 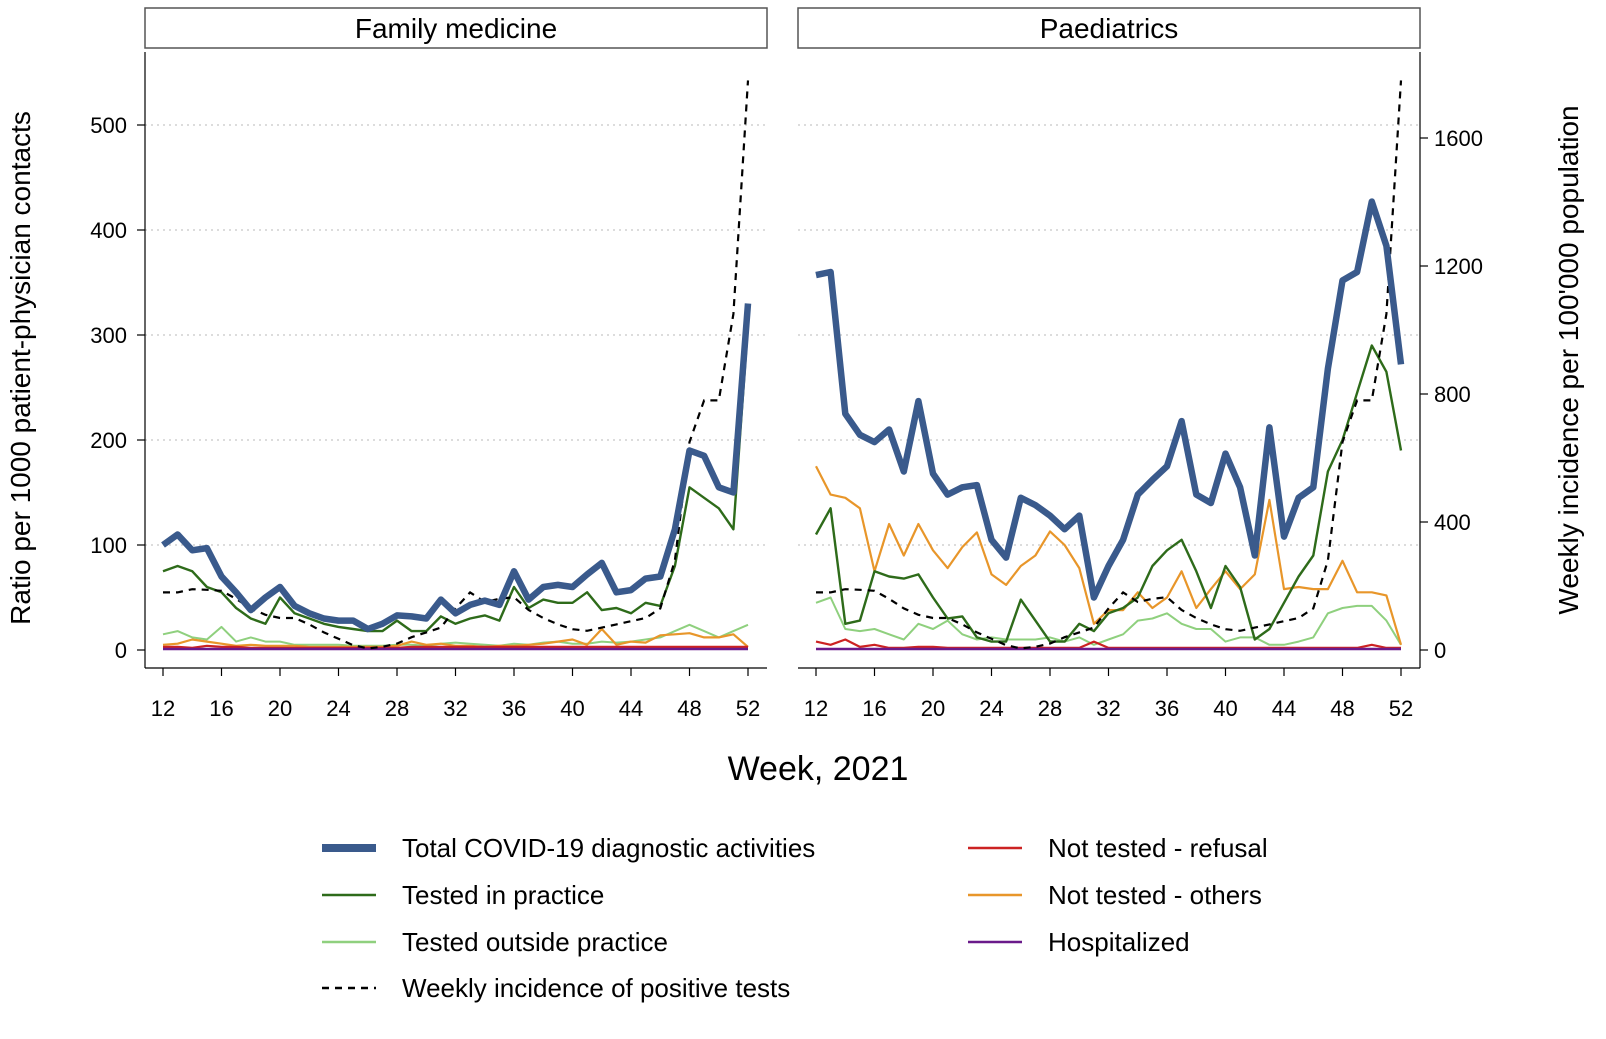 I want to click on y-tick-label-right-0: 0, so click(x=1440, y=650).